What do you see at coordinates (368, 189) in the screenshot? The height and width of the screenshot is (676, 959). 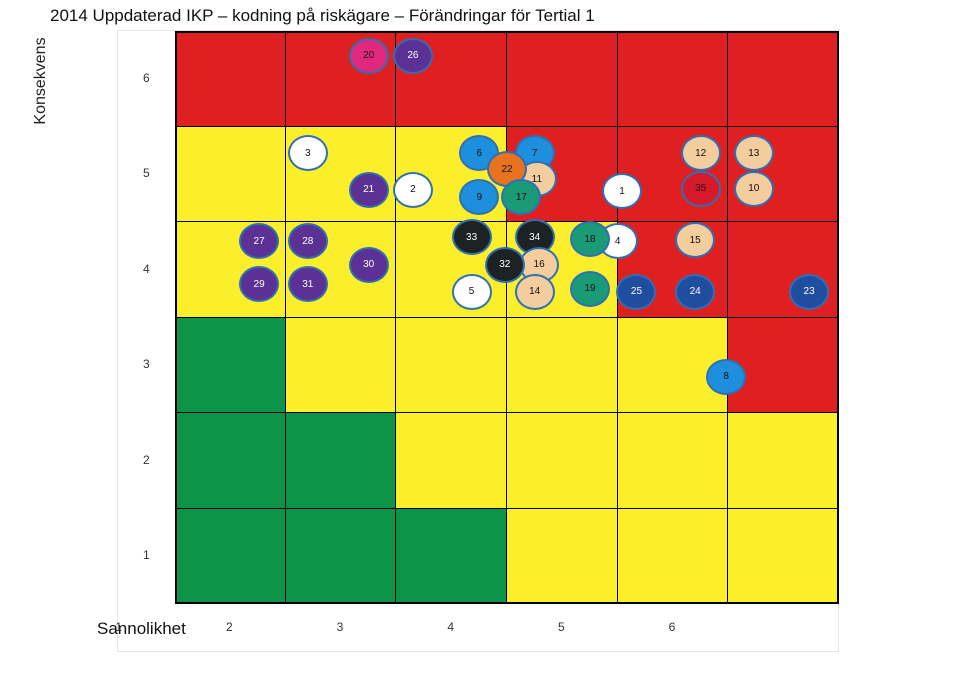 I see `risk-marker-21: 21` at bounding box center [368, 189].